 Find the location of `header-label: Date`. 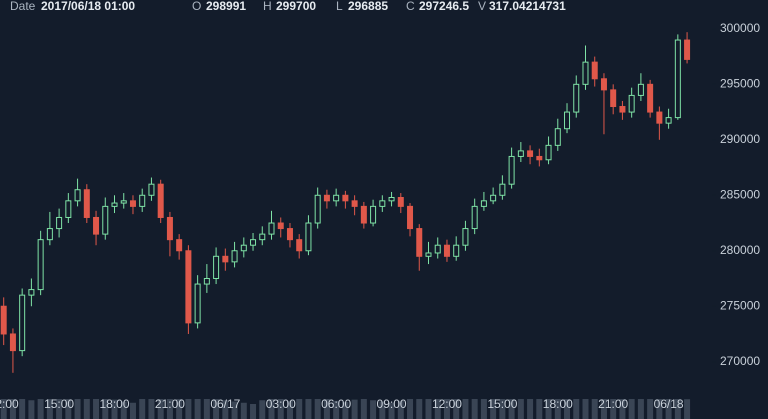

header-label: Date is located at coordinates (23, 6).